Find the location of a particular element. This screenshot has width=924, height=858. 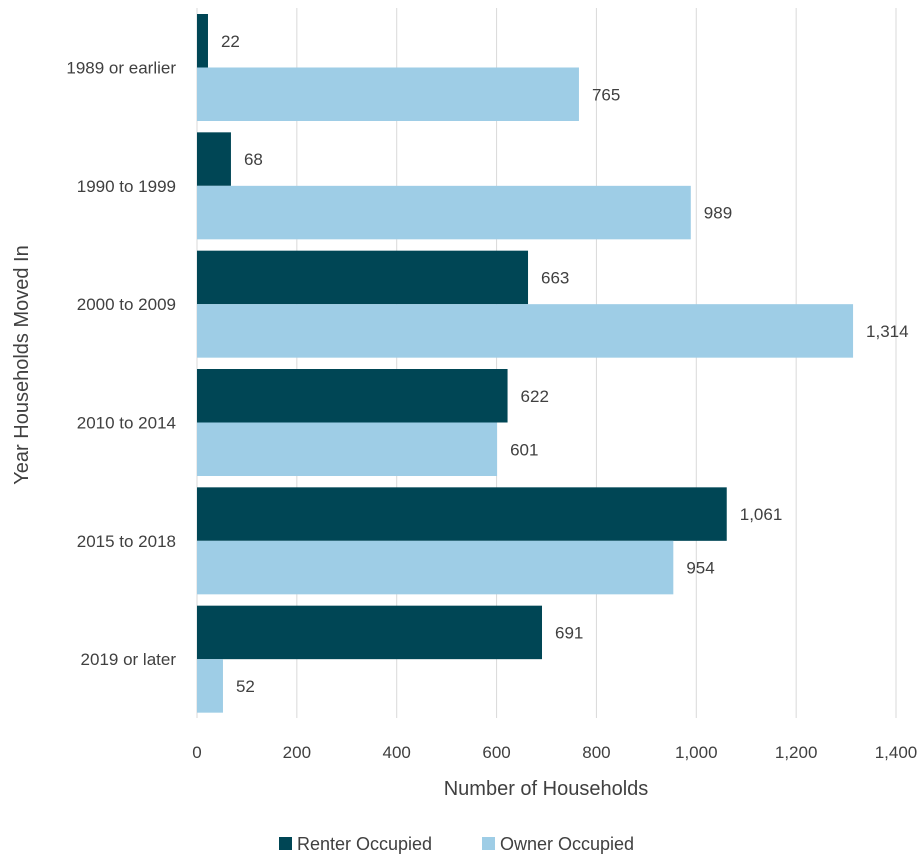

data-label: 622 is located at coordinates (535, 396).